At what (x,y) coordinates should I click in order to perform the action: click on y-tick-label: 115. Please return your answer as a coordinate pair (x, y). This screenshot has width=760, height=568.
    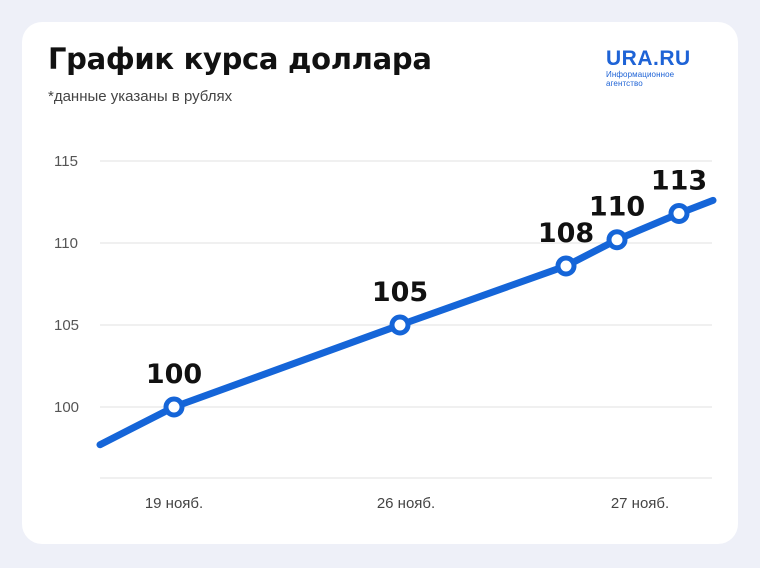
    Looking at the image, I should click on (66, 161).